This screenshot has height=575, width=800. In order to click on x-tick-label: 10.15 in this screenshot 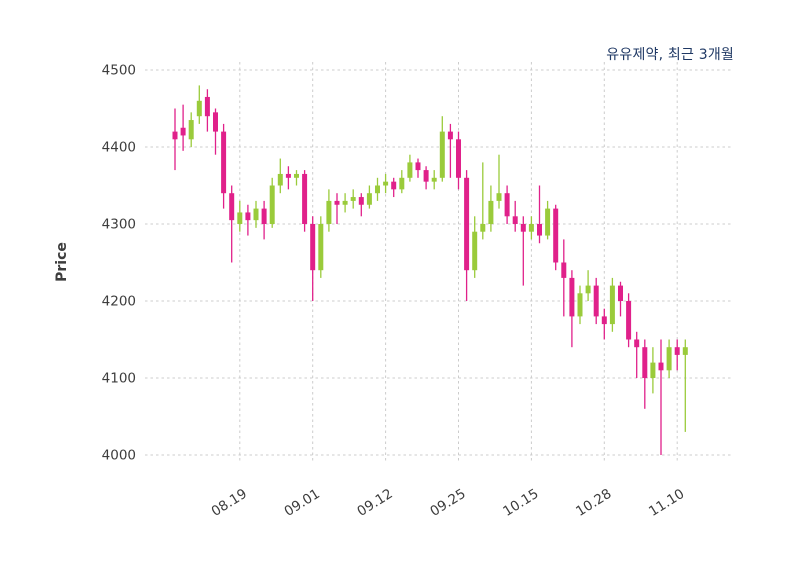, I will do `click(520, 503)`.